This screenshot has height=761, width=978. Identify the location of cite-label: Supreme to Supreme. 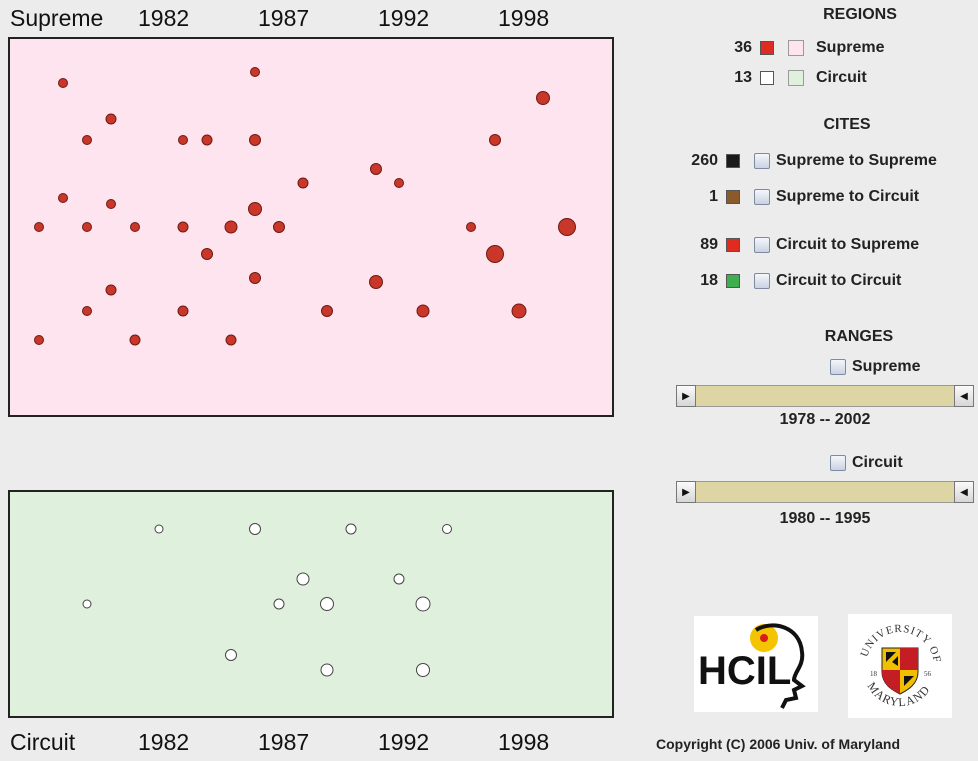
(856, 160).